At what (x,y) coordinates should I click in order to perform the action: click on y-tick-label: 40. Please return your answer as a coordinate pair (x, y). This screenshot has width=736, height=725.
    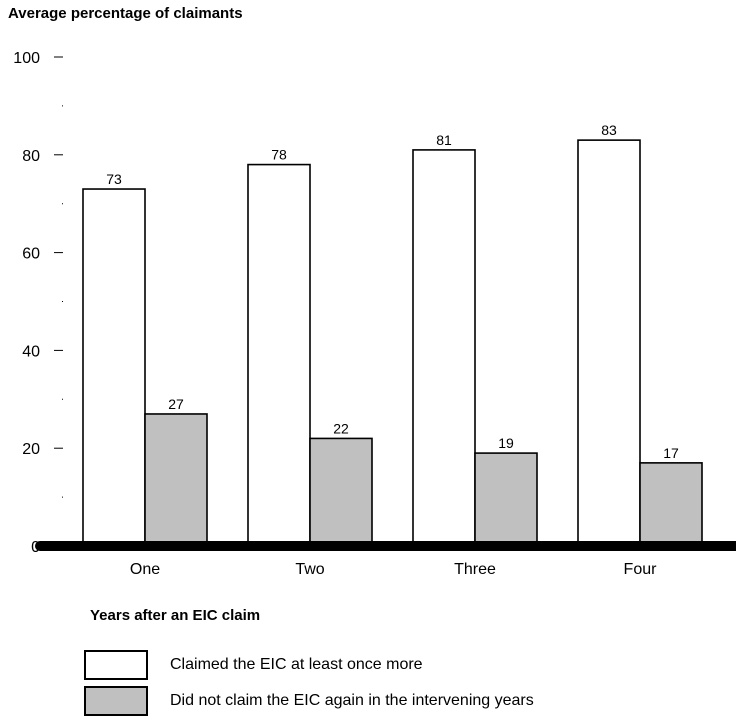
    Looking at the image, I should click on (31, 351).